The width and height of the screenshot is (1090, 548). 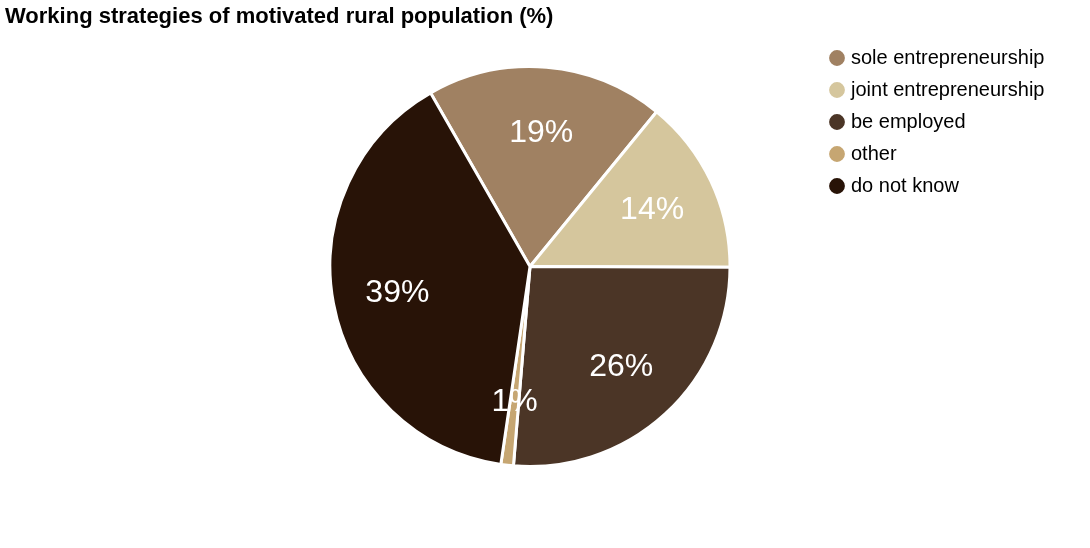 What do you see at coordinates (947, 89) in the screenshot?
I see `legend-label: joint entrepreneurship` at bounding box center [947, 89].